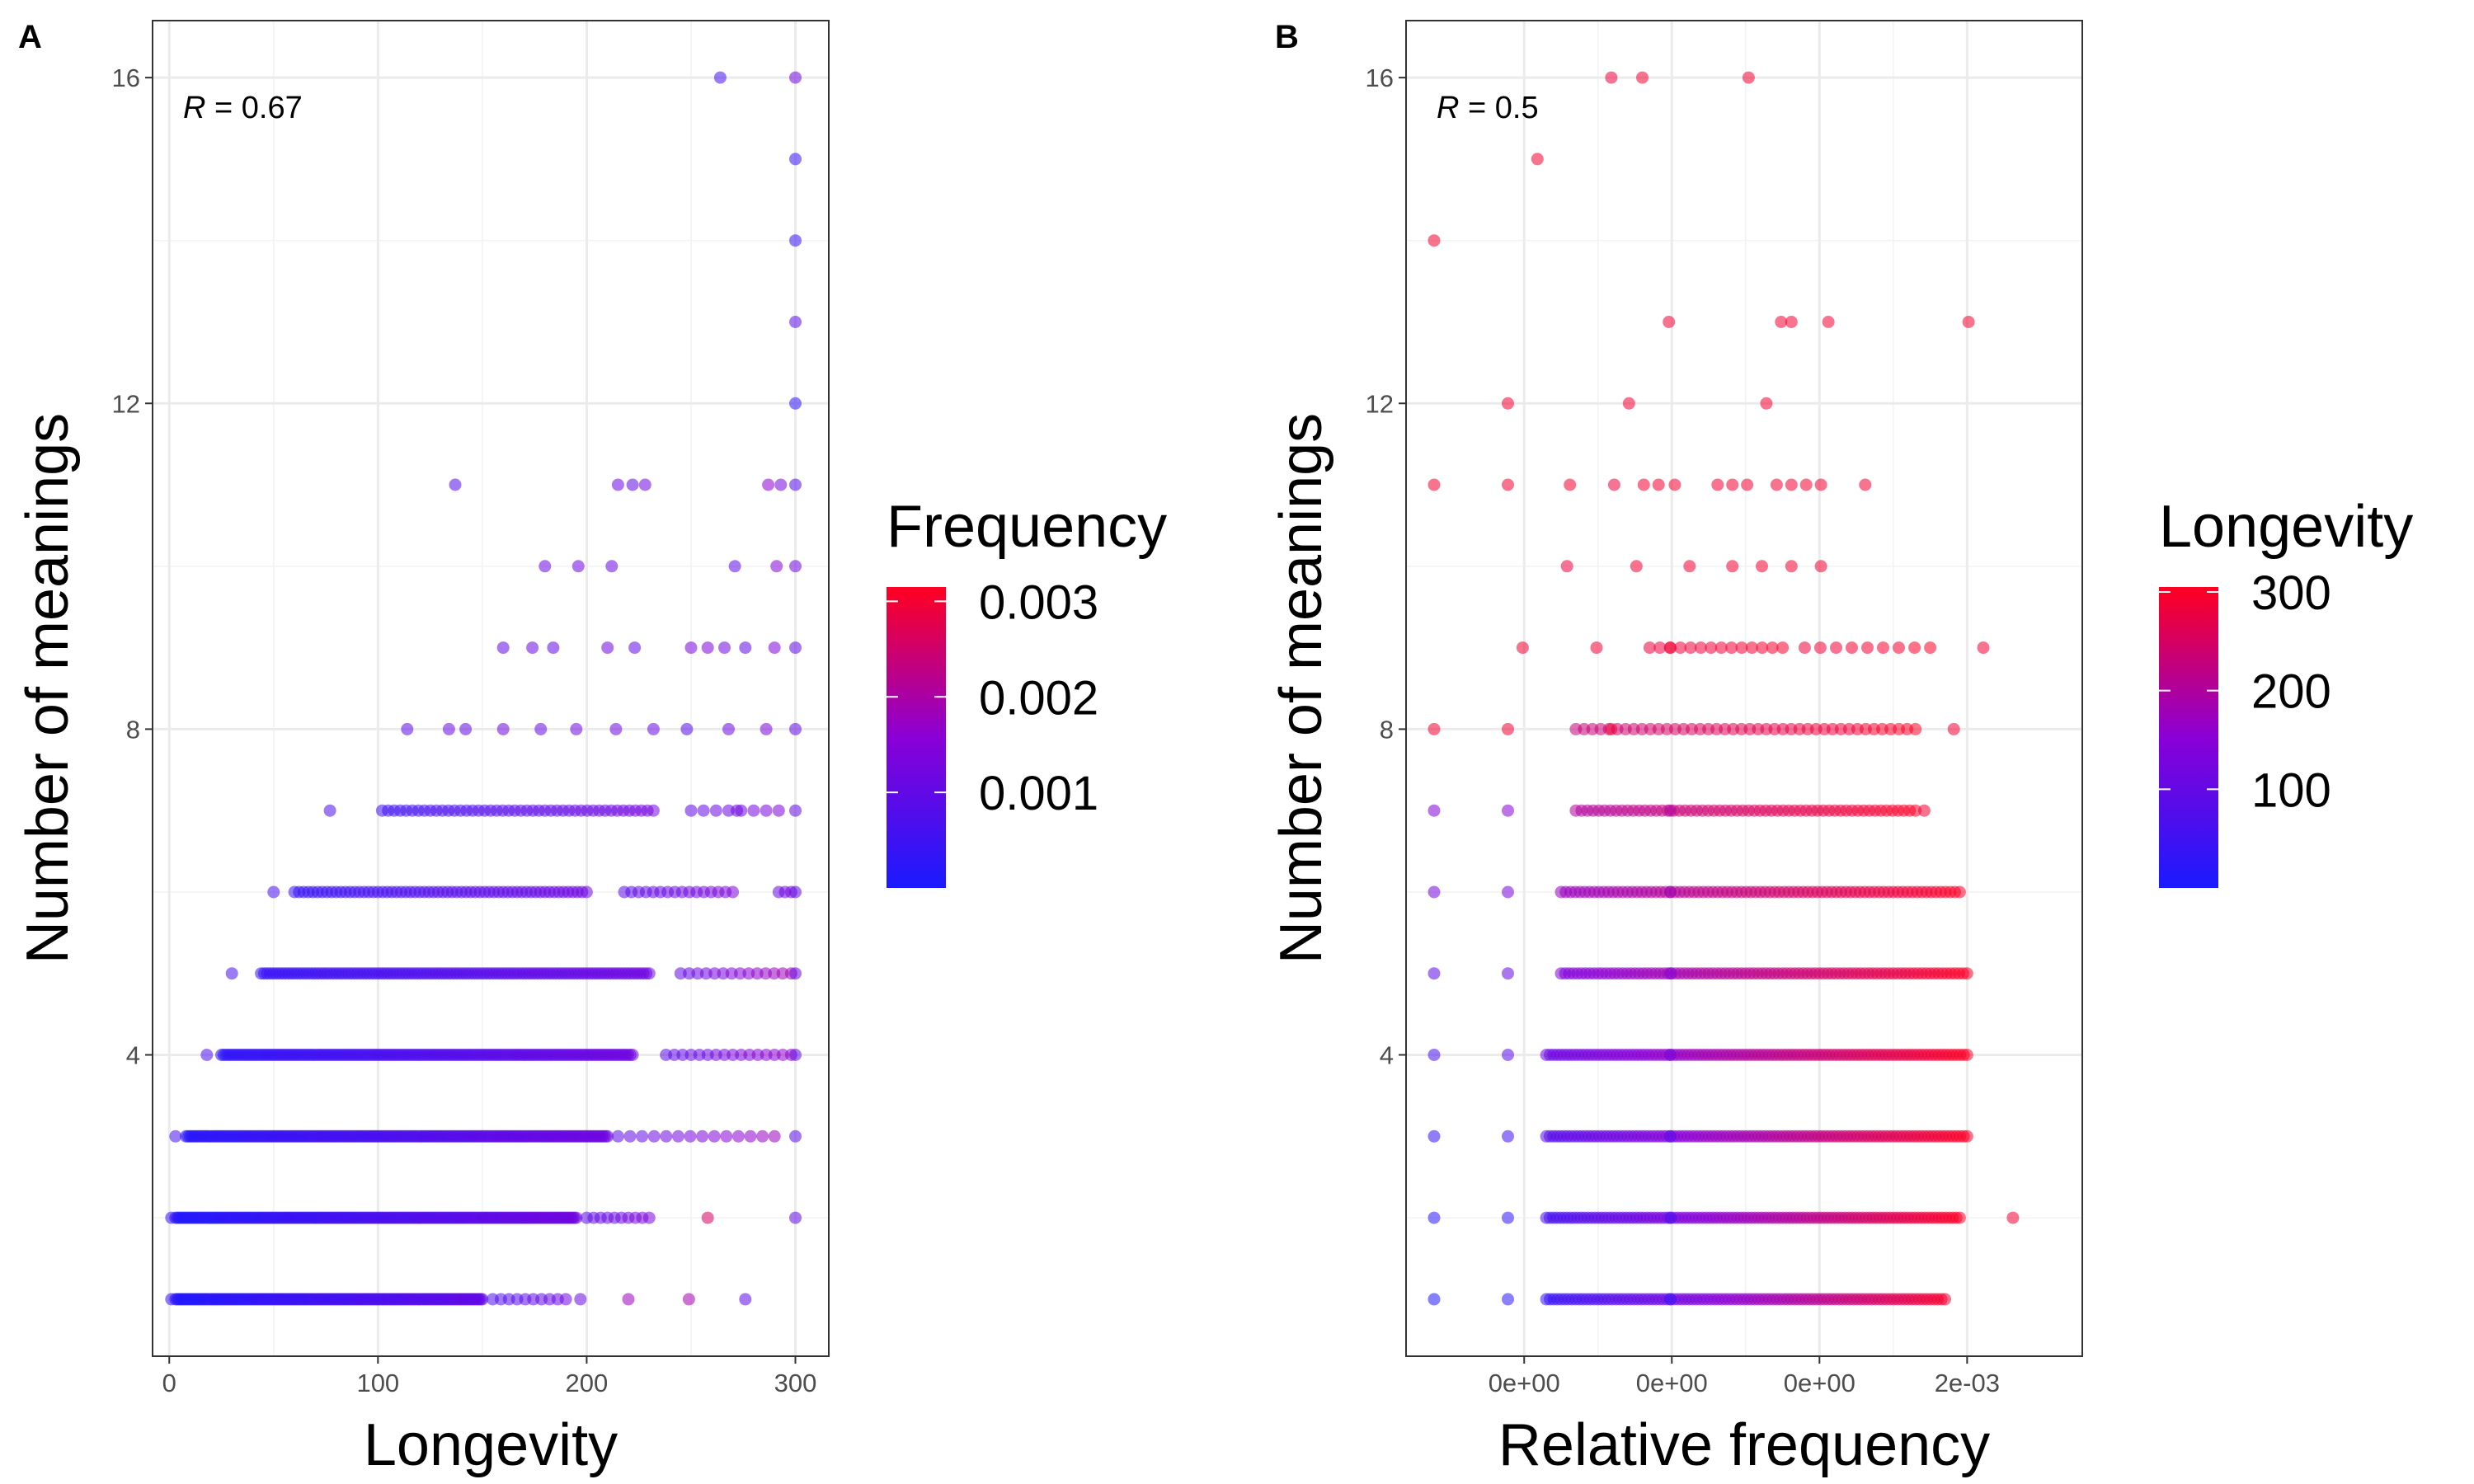 This screenshot has width=2474, height=1484. Describe the element at coordinates (2291, 692) in the screenshot. I see `legend-tick-label: 200` at that location.